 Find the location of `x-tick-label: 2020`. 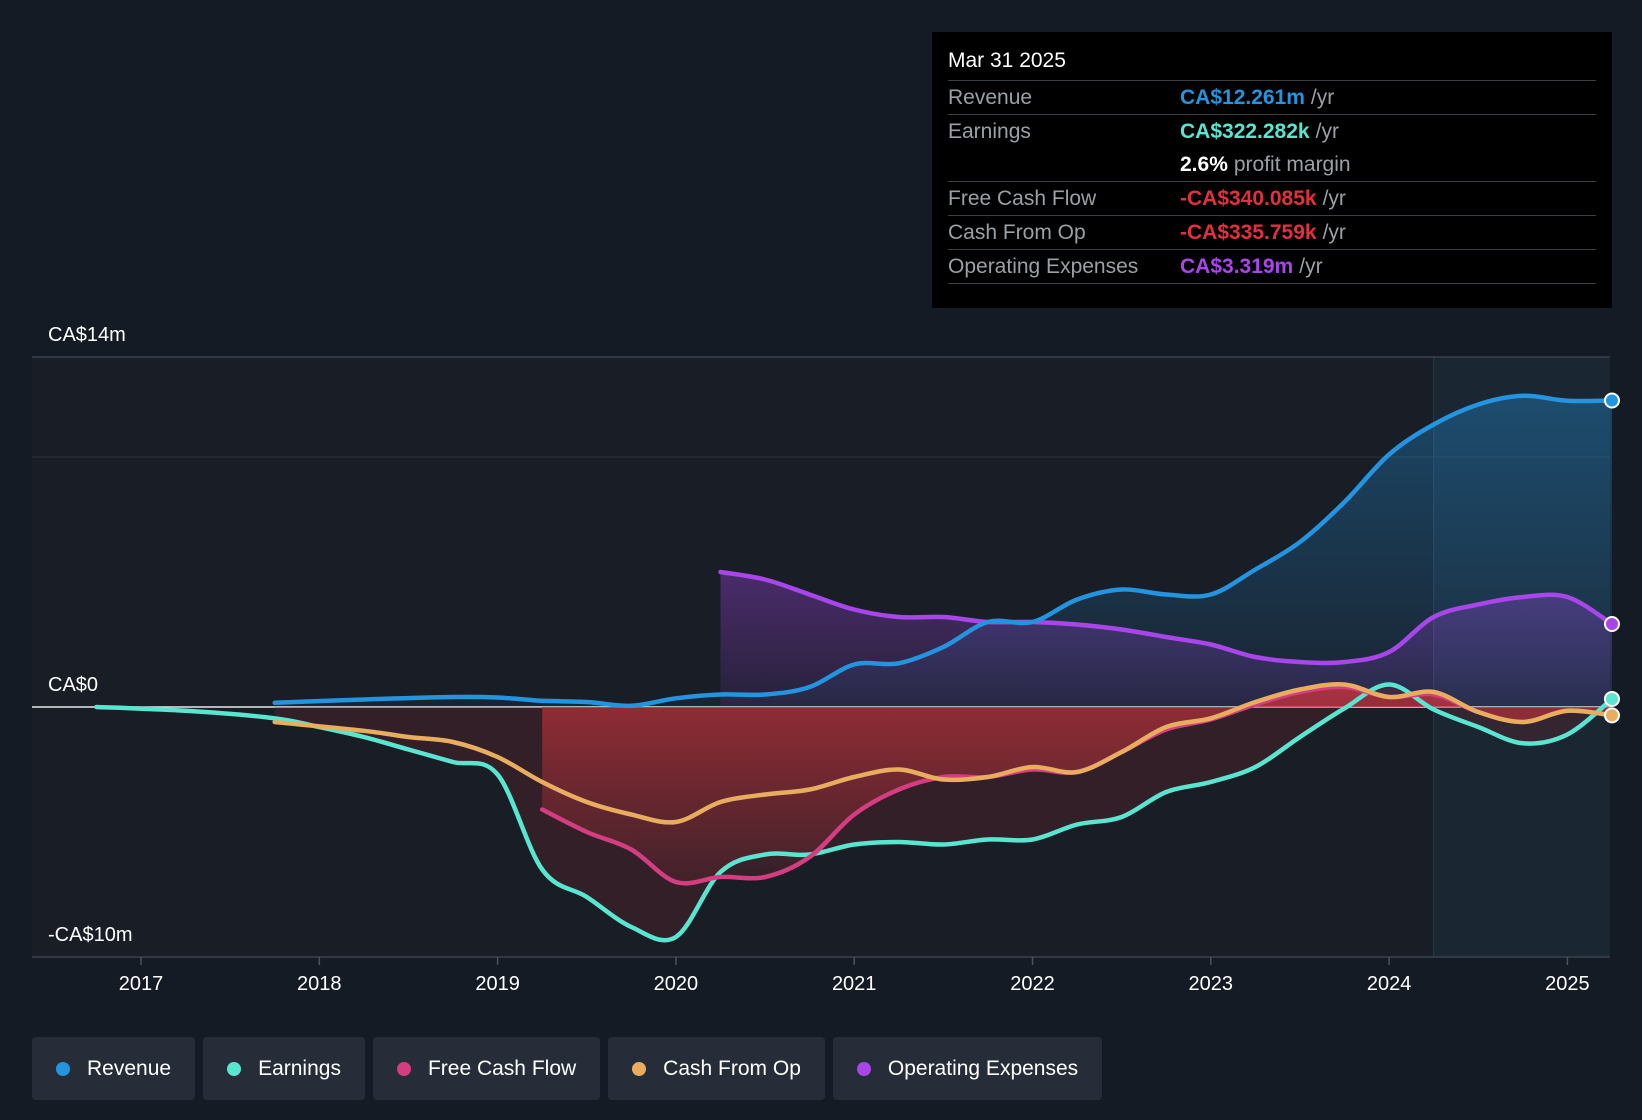

x-tick-label: 2020 is located at coordinates (676, 984).